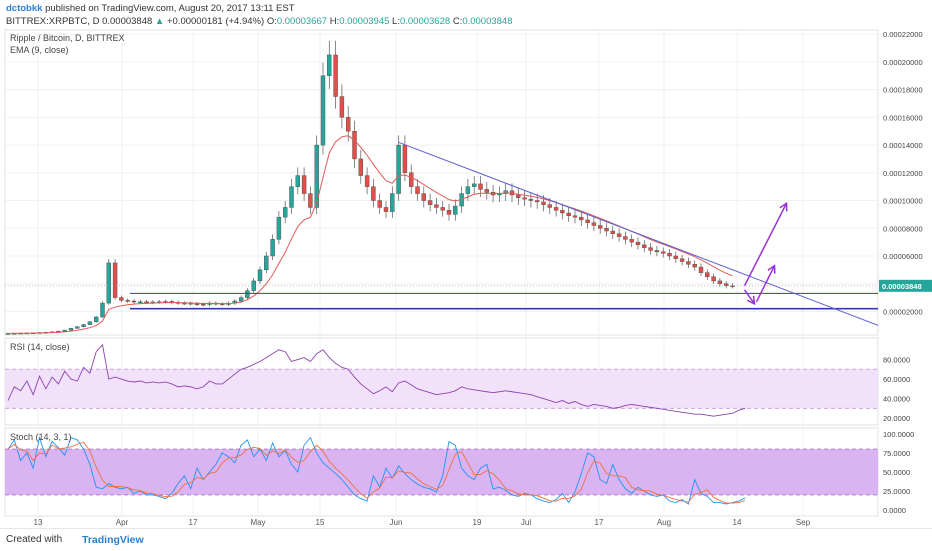  What do you see at coordinates (39, 50) in the screenshot?
I see `ema-legend: EMA (9, close)` at bounding box center [39, 50].